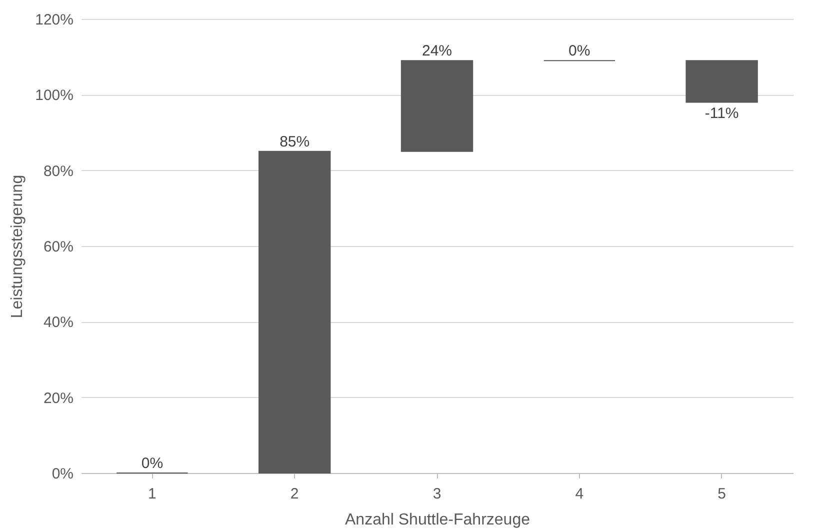 This screenshot has height=531, width=813. I want to click on y-tick-label: 100%, so click(54, 95).